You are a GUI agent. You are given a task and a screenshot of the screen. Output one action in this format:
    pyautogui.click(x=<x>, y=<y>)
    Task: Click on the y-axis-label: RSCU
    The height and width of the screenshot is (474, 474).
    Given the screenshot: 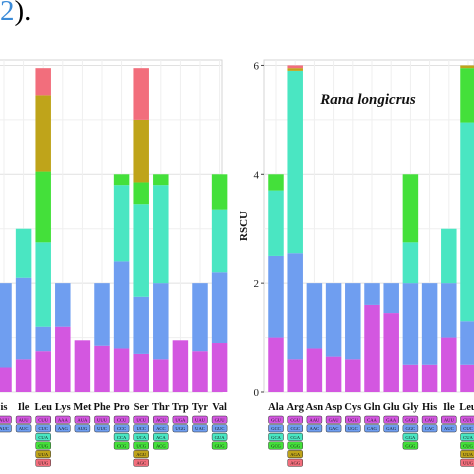 What is the action you would take?
    pyautogui.click(x=244, y=226)
    